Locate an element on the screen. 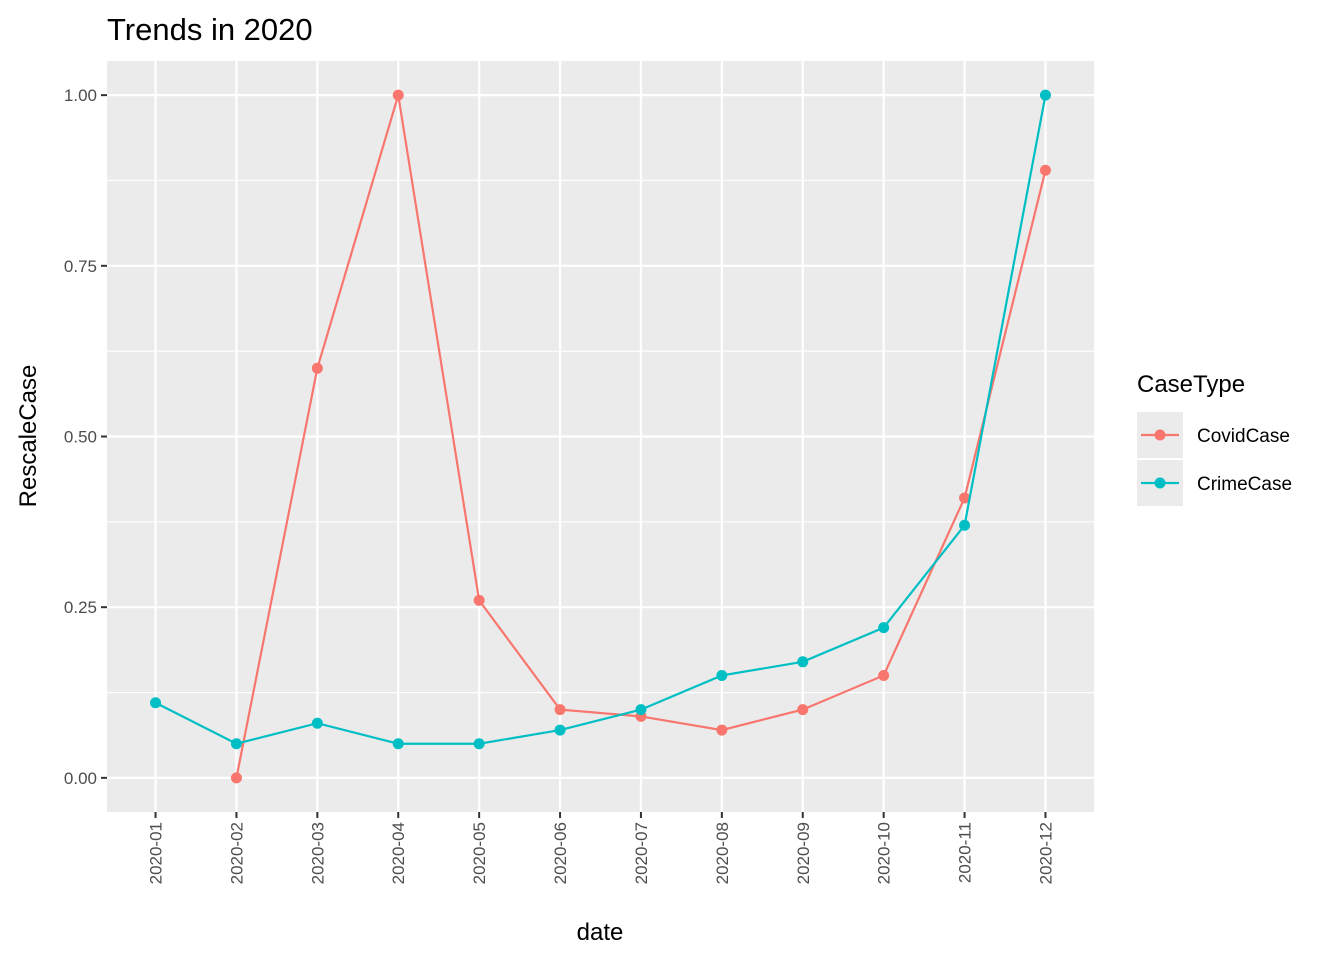 This screenshot has height=960, width=1344. y-tick-label: 0.75 is located at coordinates (80, 266).